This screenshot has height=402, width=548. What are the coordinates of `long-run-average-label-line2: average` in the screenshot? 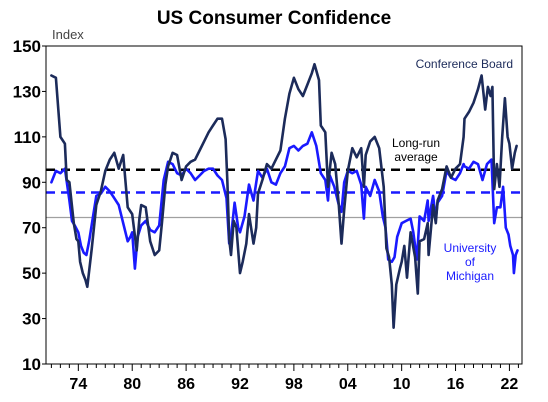 It's located at (416, 157).